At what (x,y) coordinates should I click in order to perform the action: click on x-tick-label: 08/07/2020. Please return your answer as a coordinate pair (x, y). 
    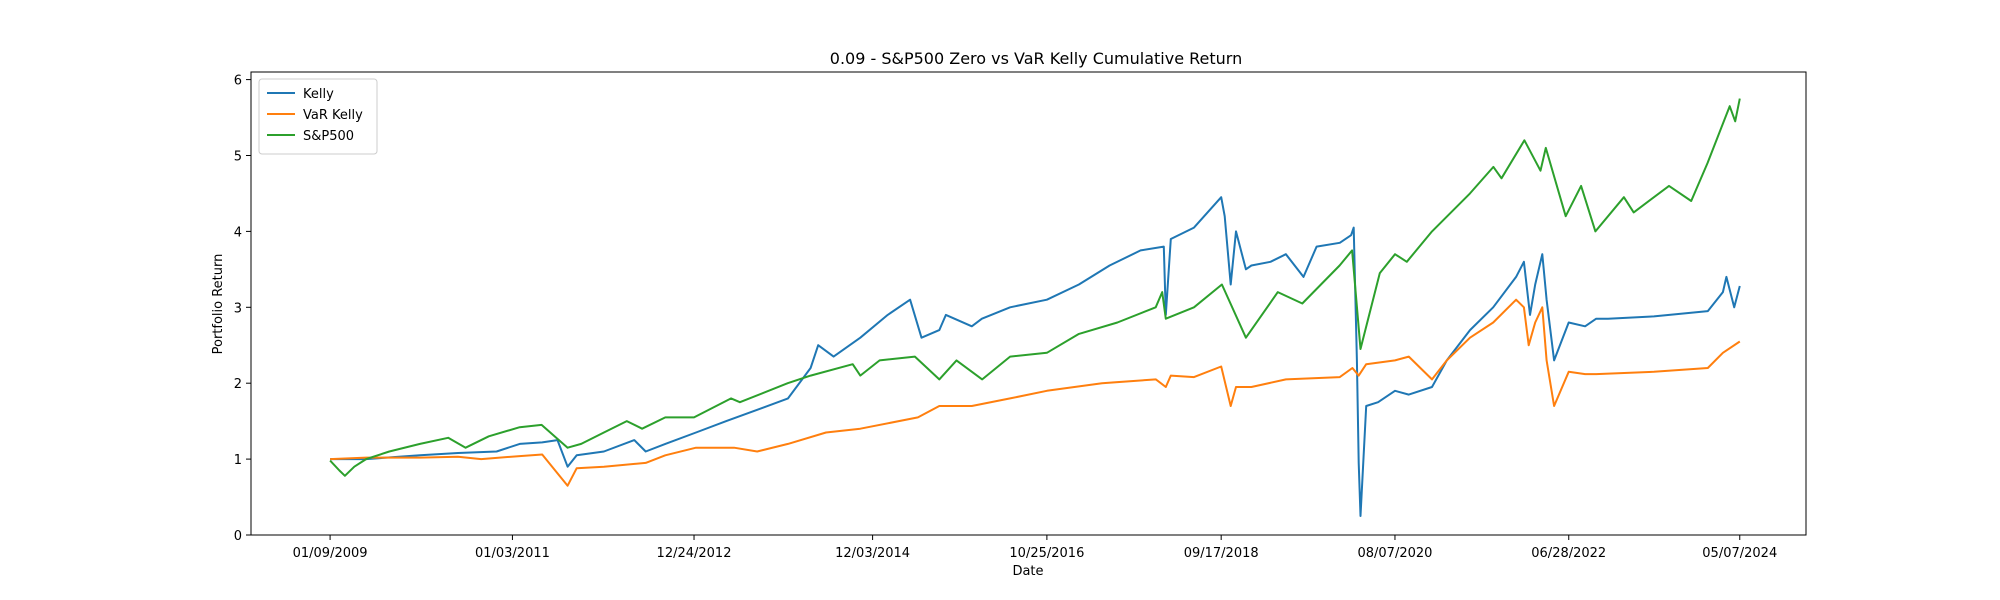
    Looking at the image, I should click on (1394, 553).